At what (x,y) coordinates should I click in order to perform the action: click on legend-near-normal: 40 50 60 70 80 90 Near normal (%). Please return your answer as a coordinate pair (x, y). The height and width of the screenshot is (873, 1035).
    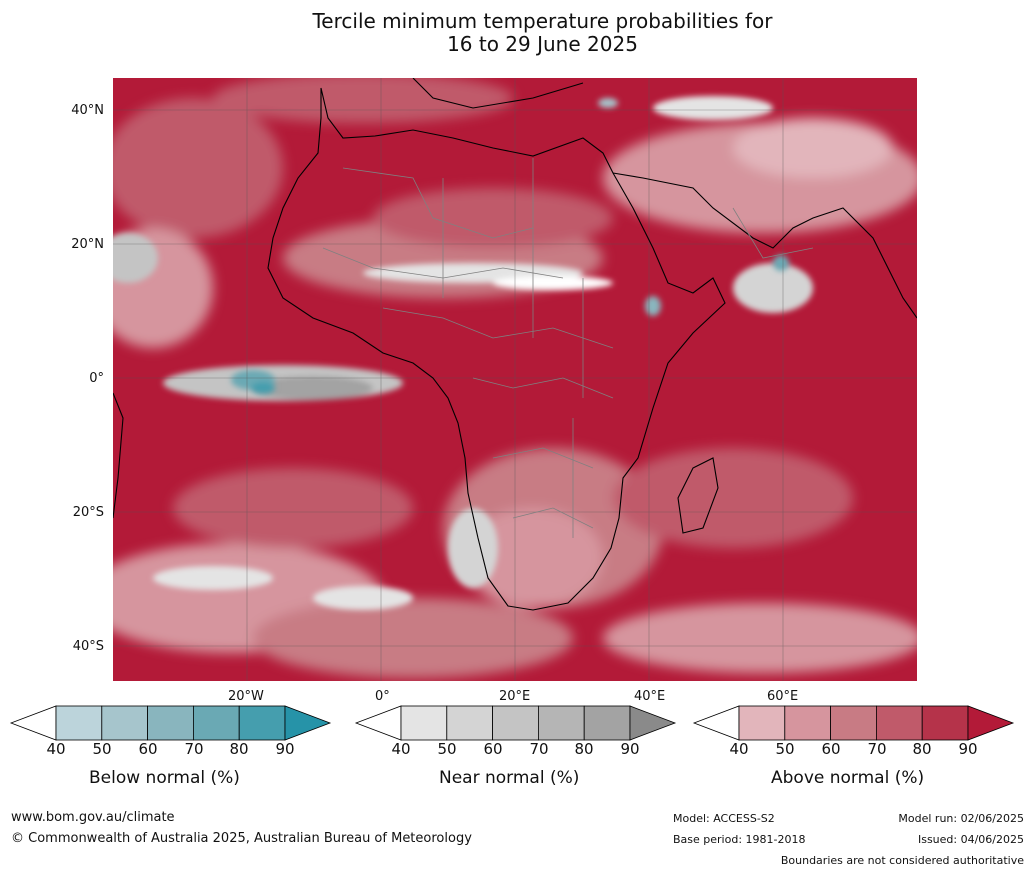
    Looking at the image, I should click on (515, 746).